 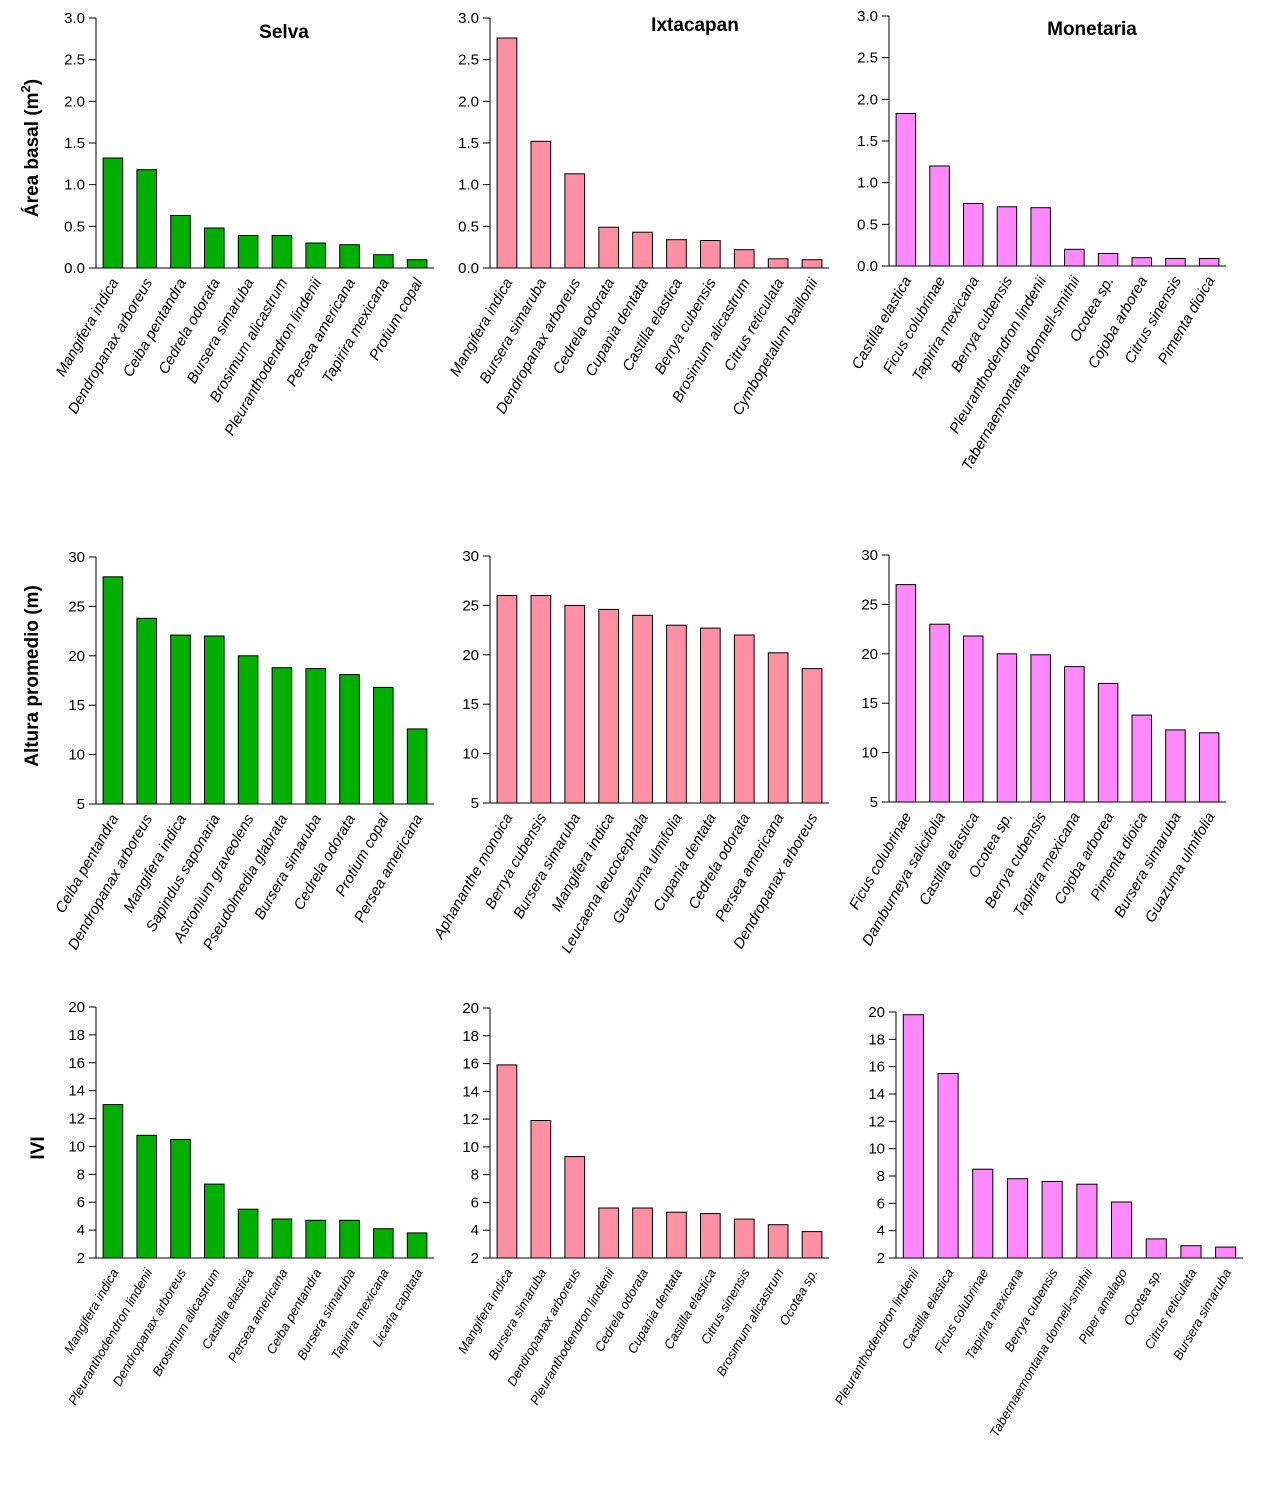 What do you see at coordinates (468, 185) in the screenshot?
I see `y-tick-label: 1.0` at bounding box center [468, 185].